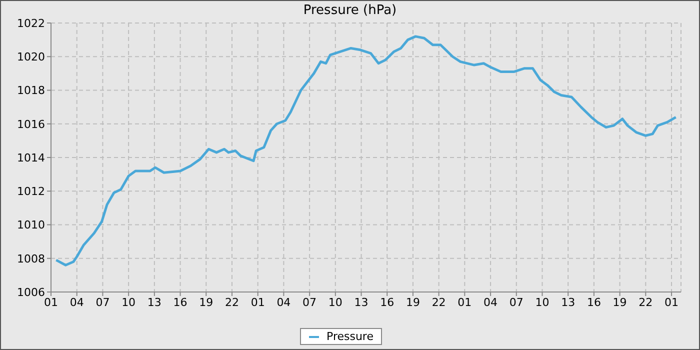 The image size is (700, 350). I want to click on y-tick-label: 1012, so click(31, 191).